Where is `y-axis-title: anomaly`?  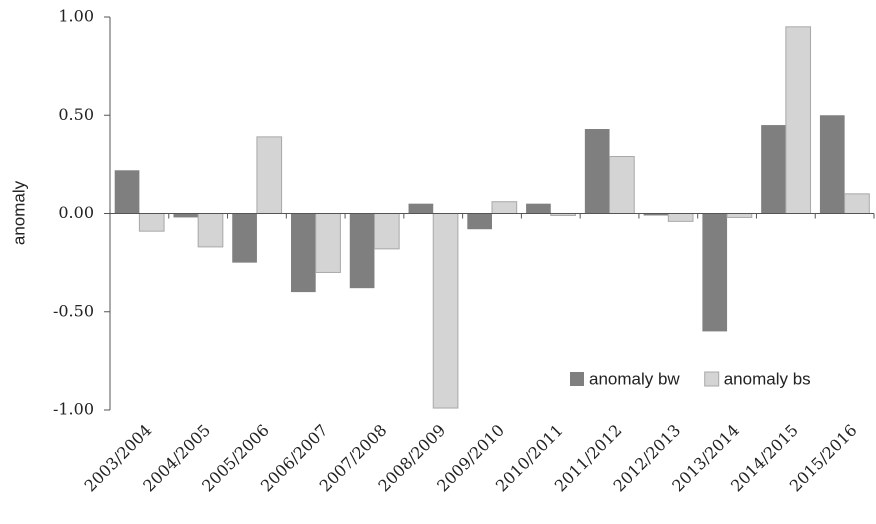
y-axis-title: anomaly is located at coordinates (18, 212).